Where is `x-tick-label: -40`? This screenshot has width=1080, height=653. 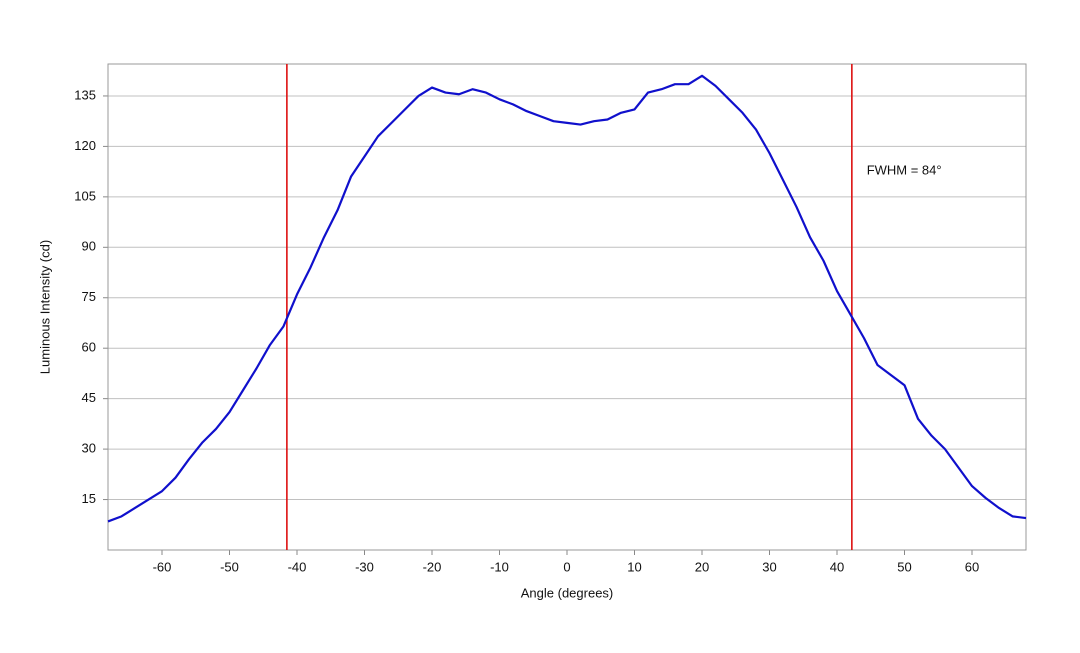 x-tick-label: -40 is located at coordinates (297, 566).